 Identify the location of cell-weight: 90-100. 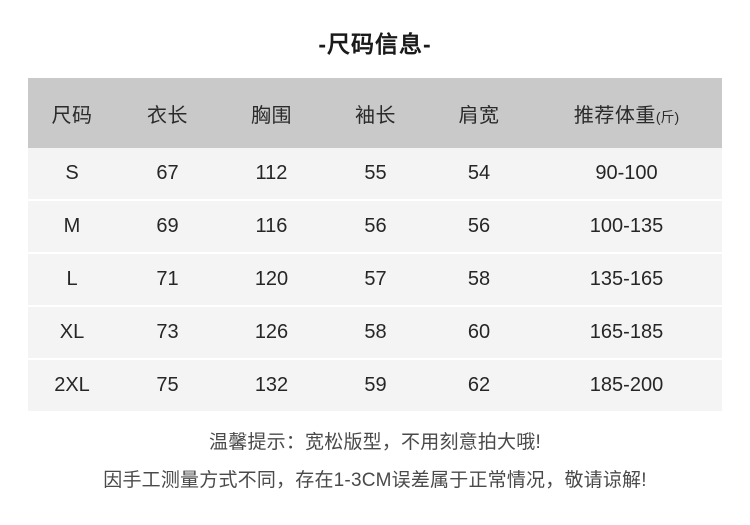
(626, 173).